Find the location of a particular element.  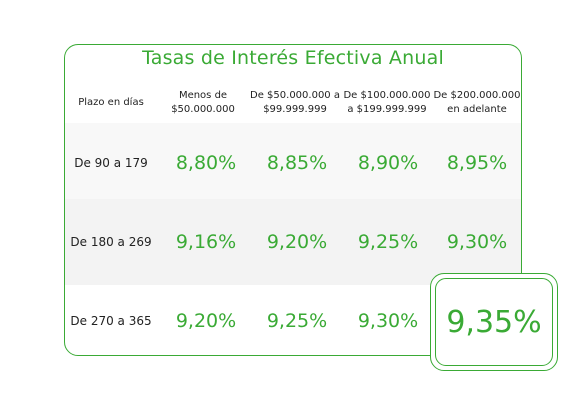

rate-cell: 8,80% is located at coordinates (206, 163).